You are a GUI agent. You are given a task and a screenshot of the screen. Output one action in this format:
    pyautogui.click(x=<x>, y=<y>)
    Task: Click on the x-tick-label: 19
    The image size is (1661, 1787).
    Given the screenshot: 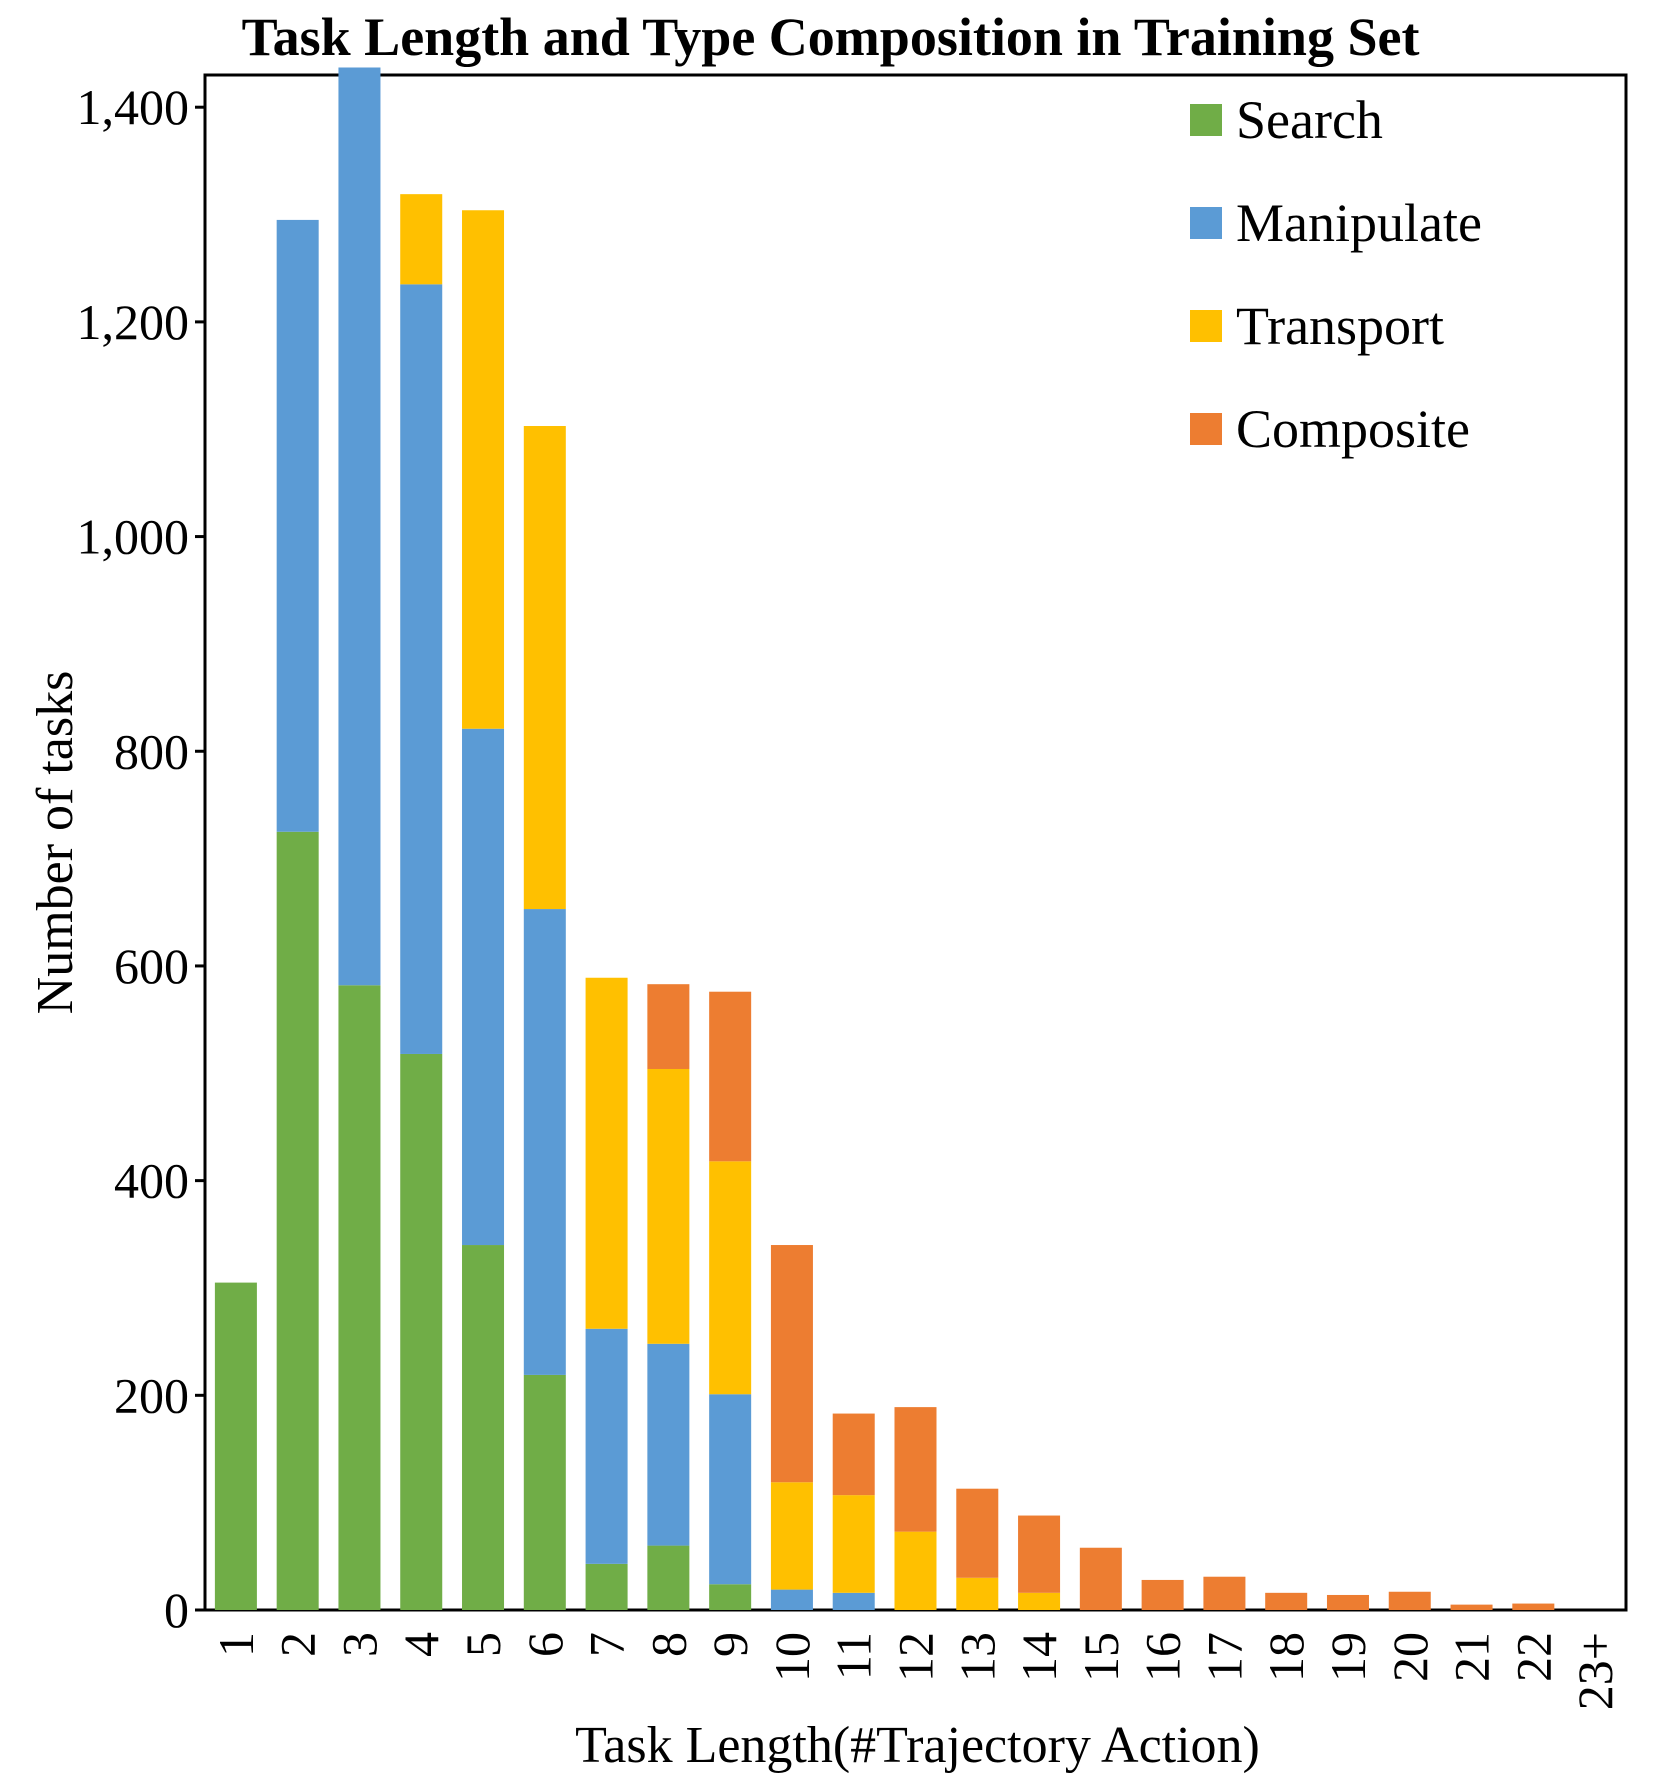 What is the action you would take?
    pyautogui.click(x=1348, y=1657)
    